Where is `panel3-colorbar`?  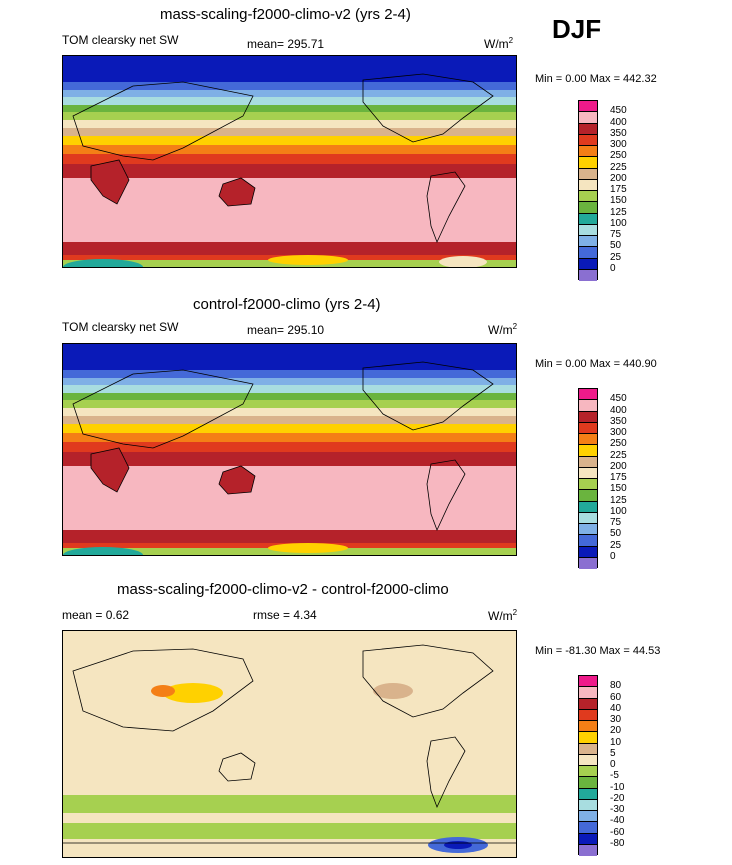 panel3-colorbar is located at coordinates (588, 765).